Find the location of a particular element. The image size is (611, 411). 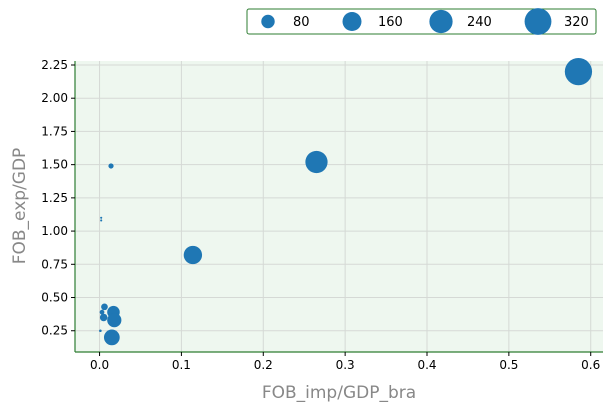

y-tick-label: 0.25 is located at coordinates (54, 331).